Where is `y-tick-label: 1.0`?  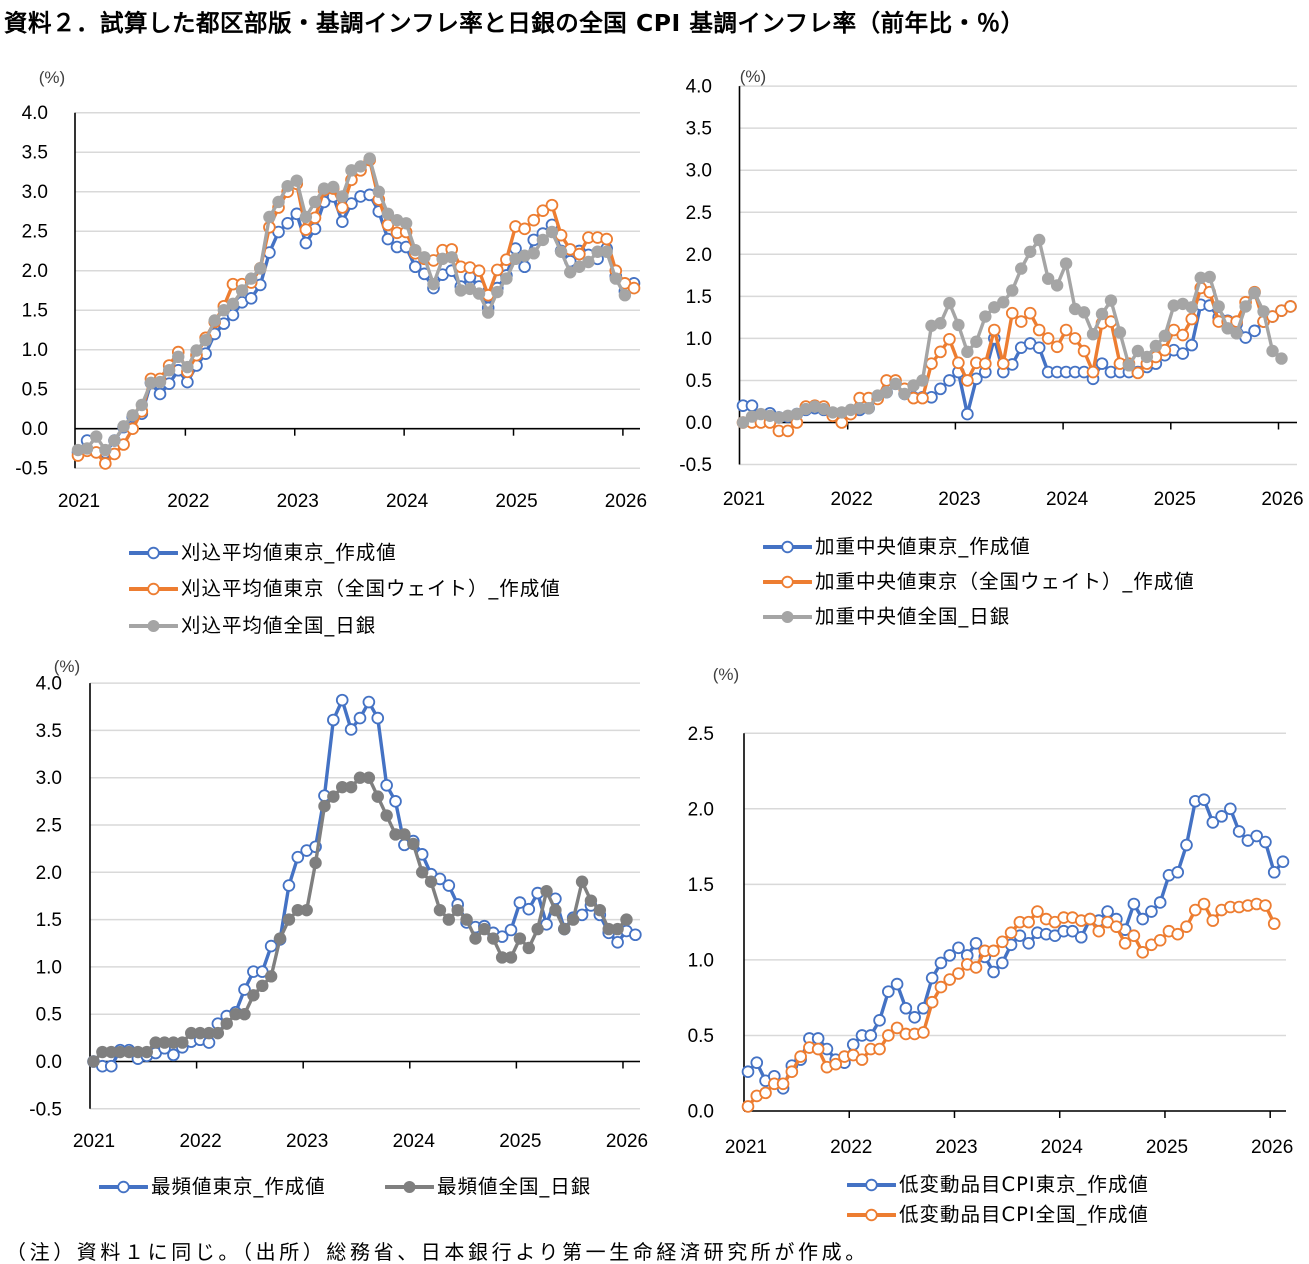
y-tick-label: 1.0 is located at coordinates (701, 960).